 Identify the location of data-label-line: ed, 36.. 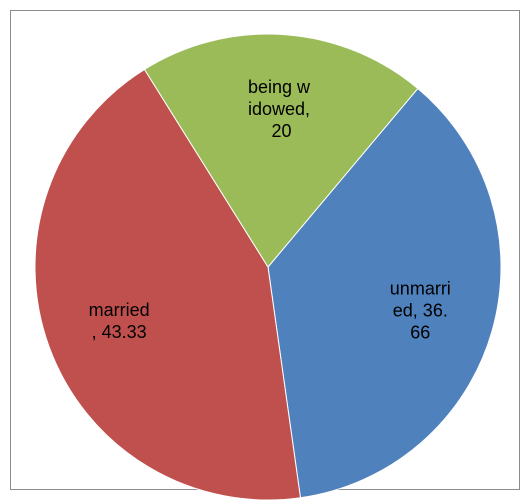
(420, 311).